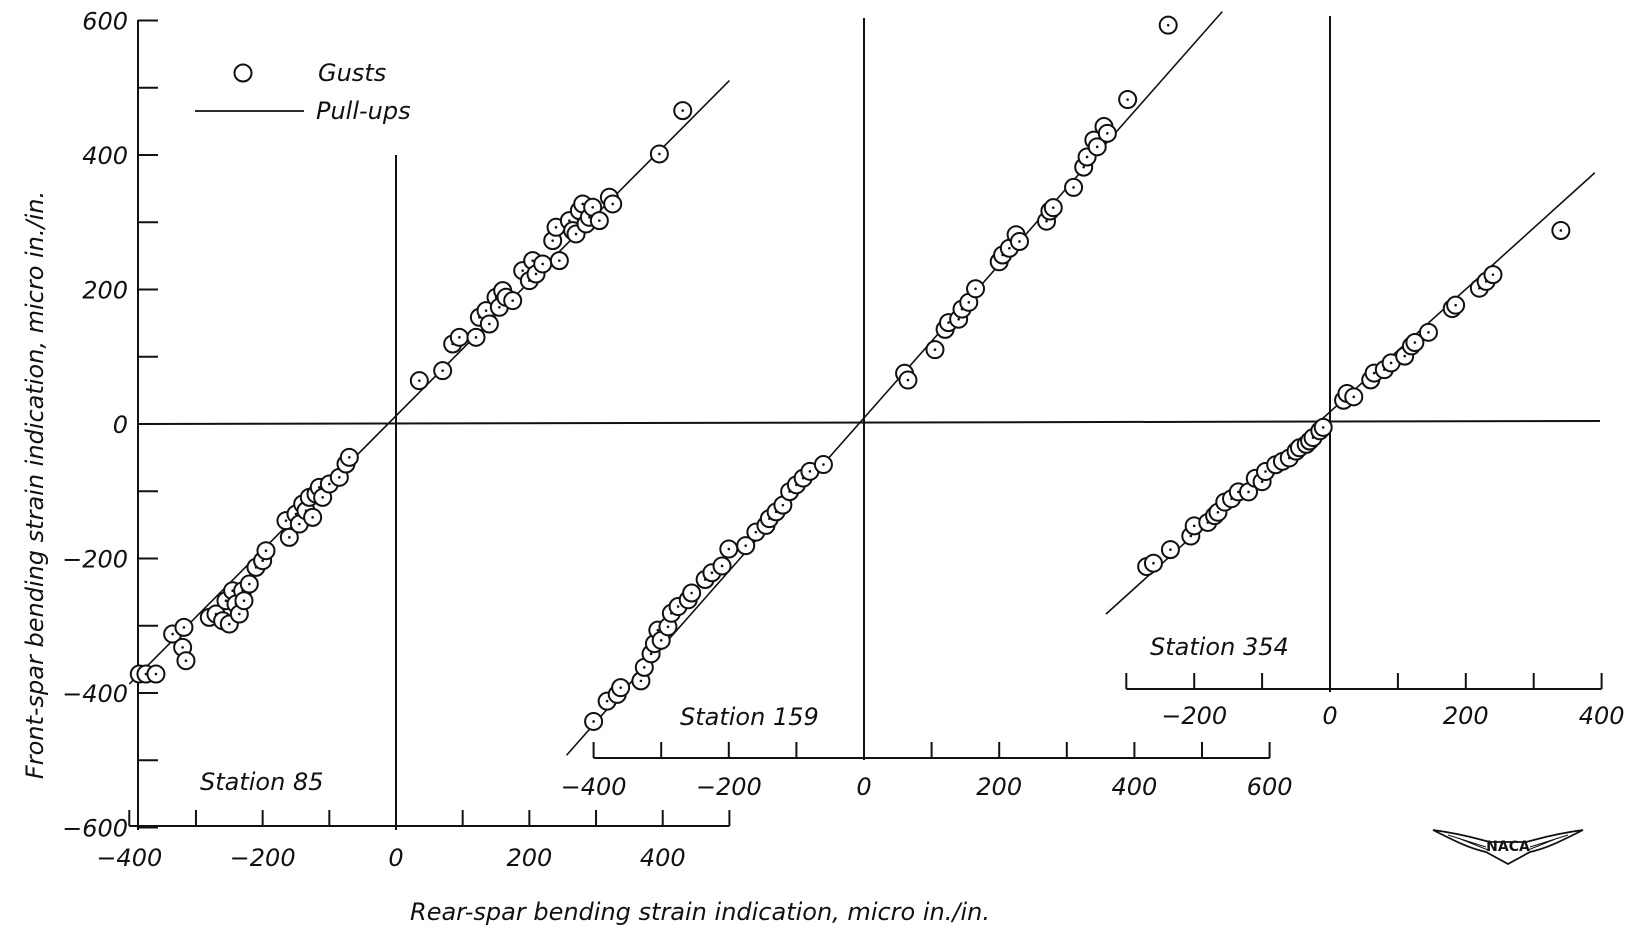 The width and height of the screenshot is (1634, 938). Describe the element at coordinates (95, 694) in the screenshot. I see `y-tick-label: −400` at that location.